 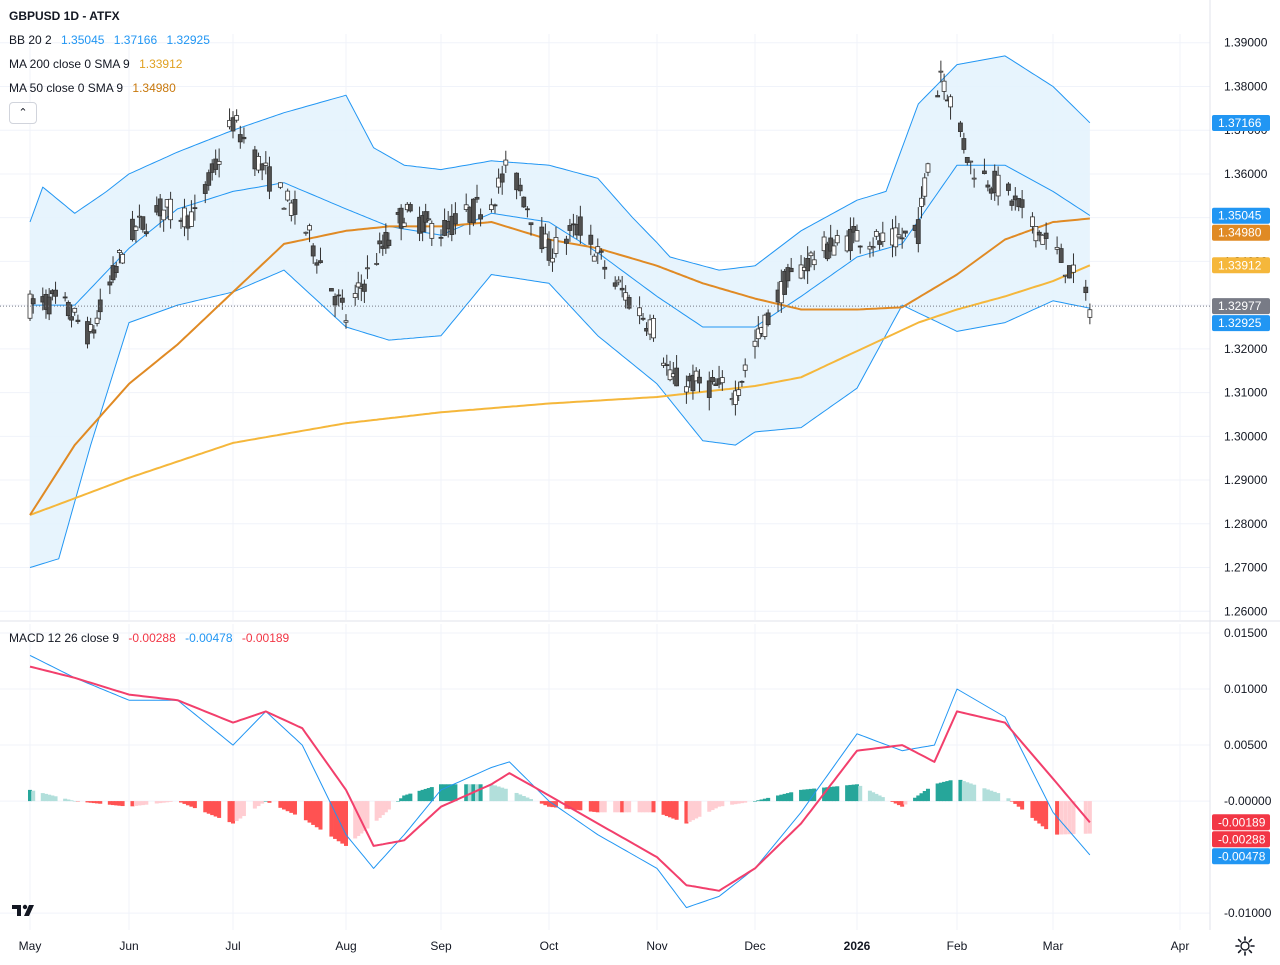 I want to click on tradingview-logo-icon, so click(x=25, y=910).